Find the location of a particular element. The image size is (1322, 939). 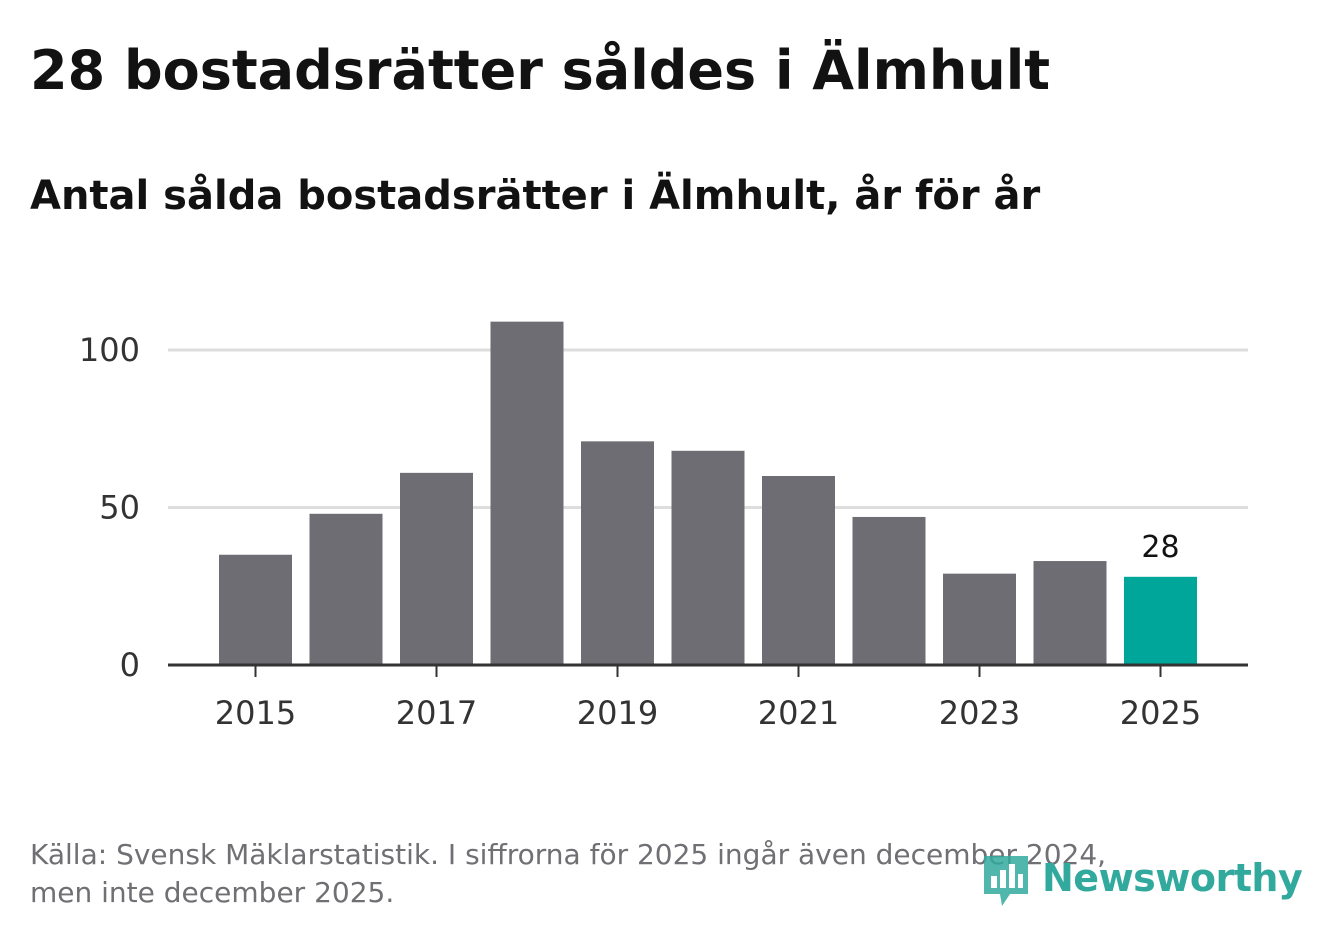

brand: Newsworthy is located at coordinates (1141, 878).